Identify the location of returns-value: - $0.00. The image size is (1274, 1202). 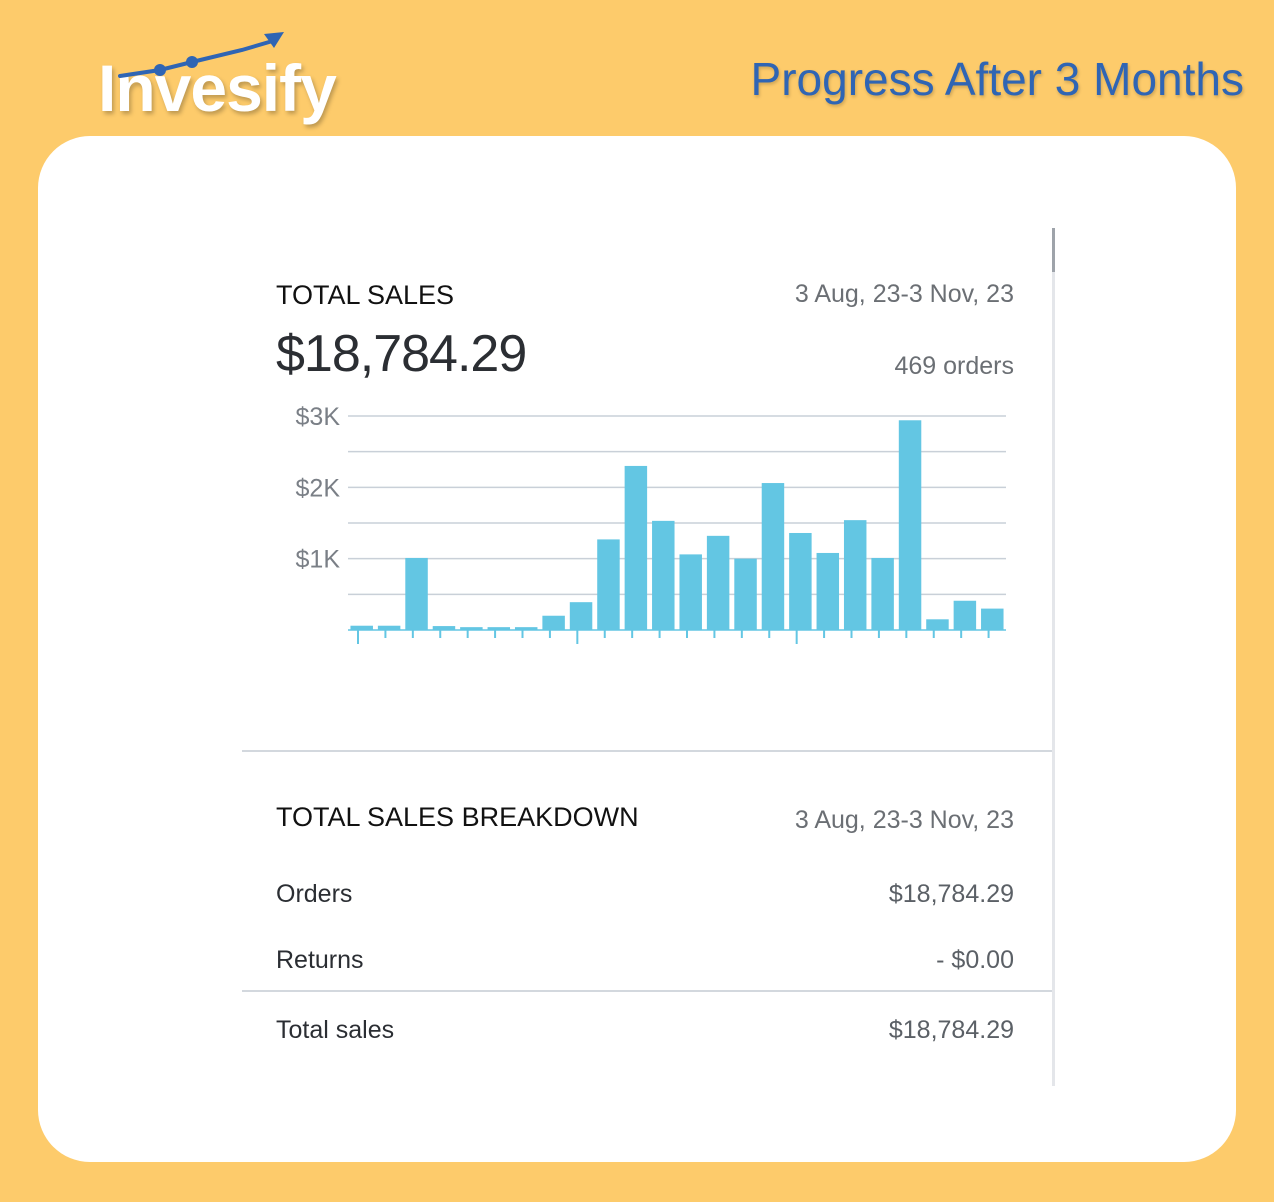
(975, 960).